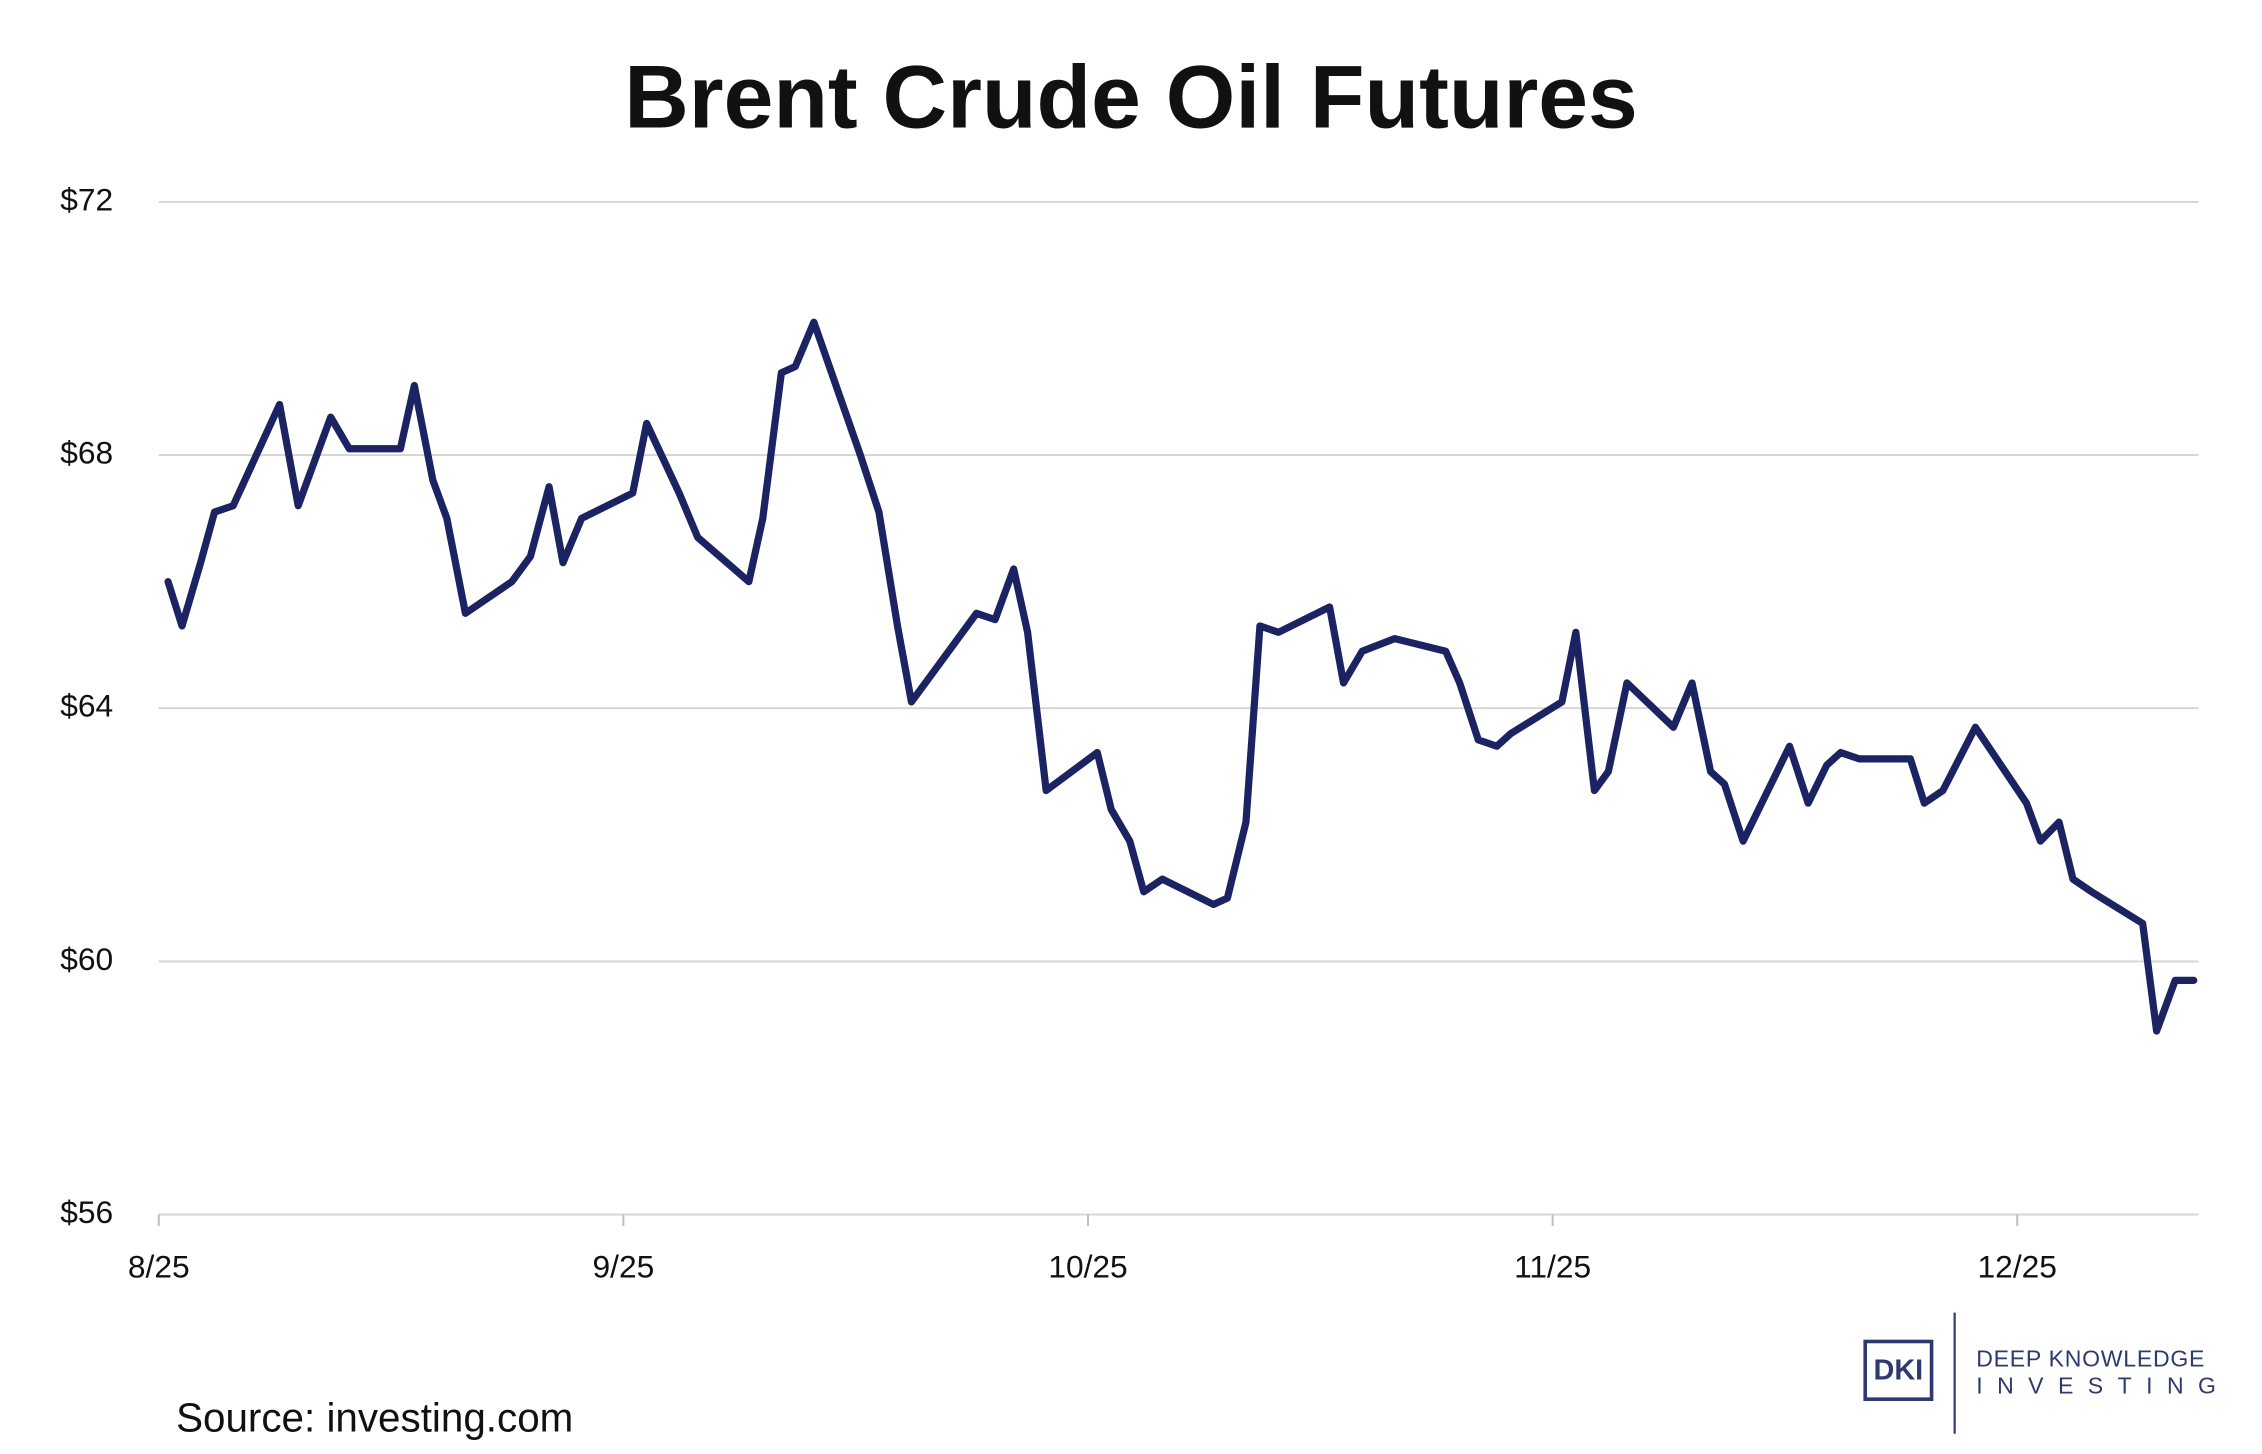 The width and height of the screenshot is (2262, 1454). Describe the element at coordinates (2103, 1386) in the screenshot. I see `logo-line2: INVESTING` at that location.